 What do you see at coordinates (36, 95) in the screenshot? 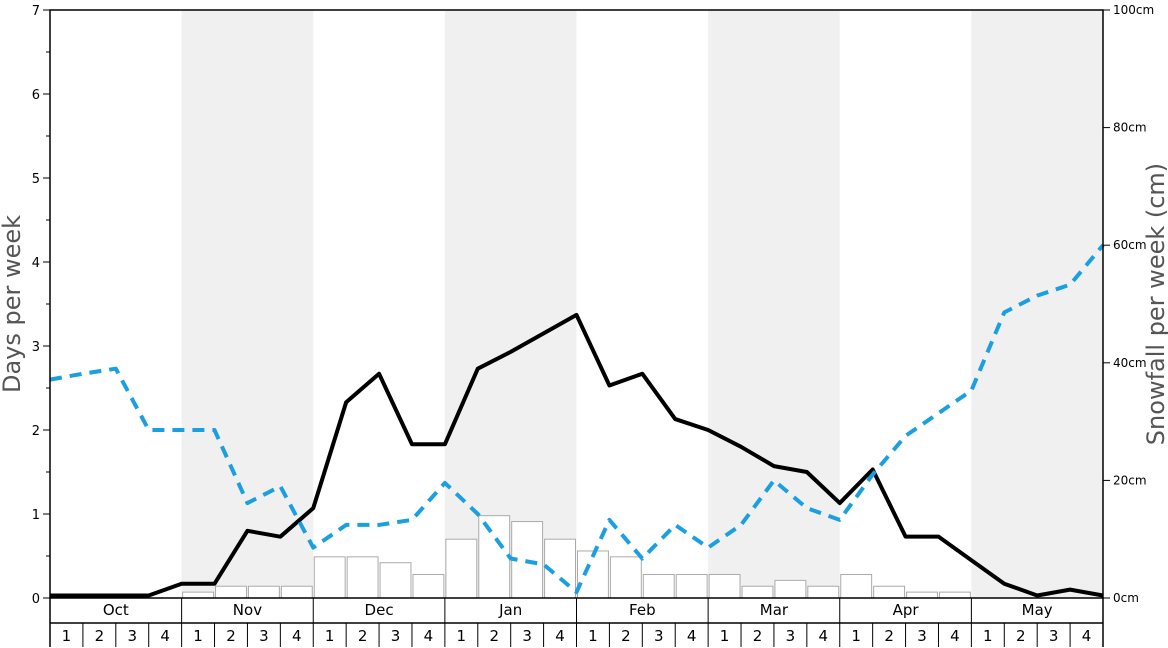
I see `left-tick-label: 6` at bounding box center [36, 95].